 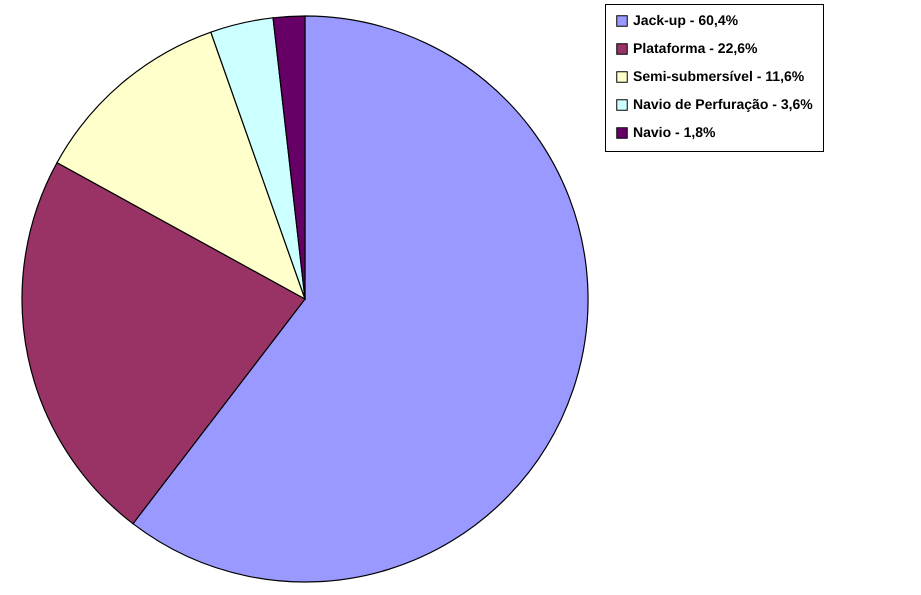 What do you see at coordinates (695, 48) in the screenshot?
I see `legend-label: Plataforma - 22,6%` at bounding box center [695, 48].